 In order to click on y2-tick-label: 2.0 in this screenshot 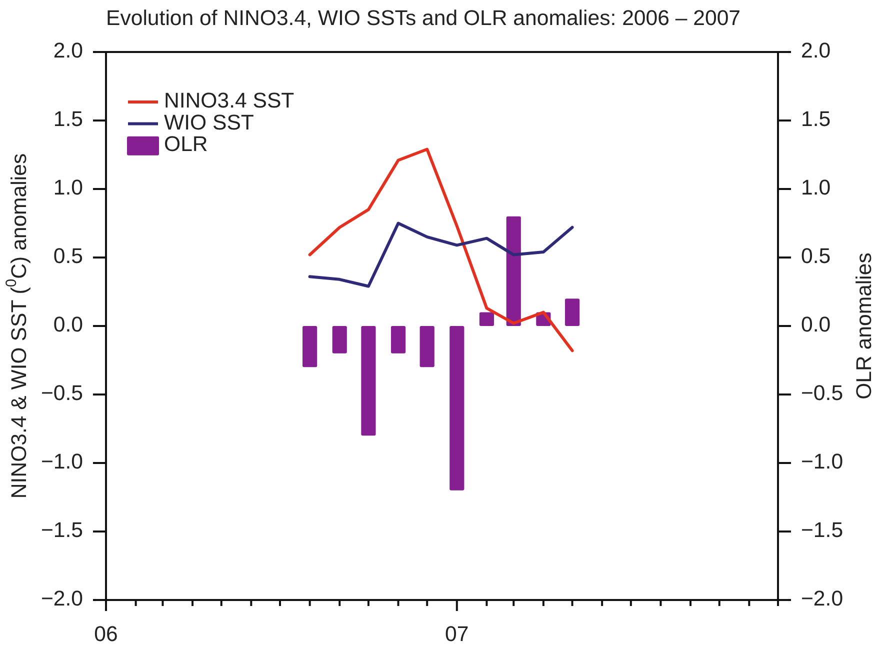, I will do `click(816, 50)`.